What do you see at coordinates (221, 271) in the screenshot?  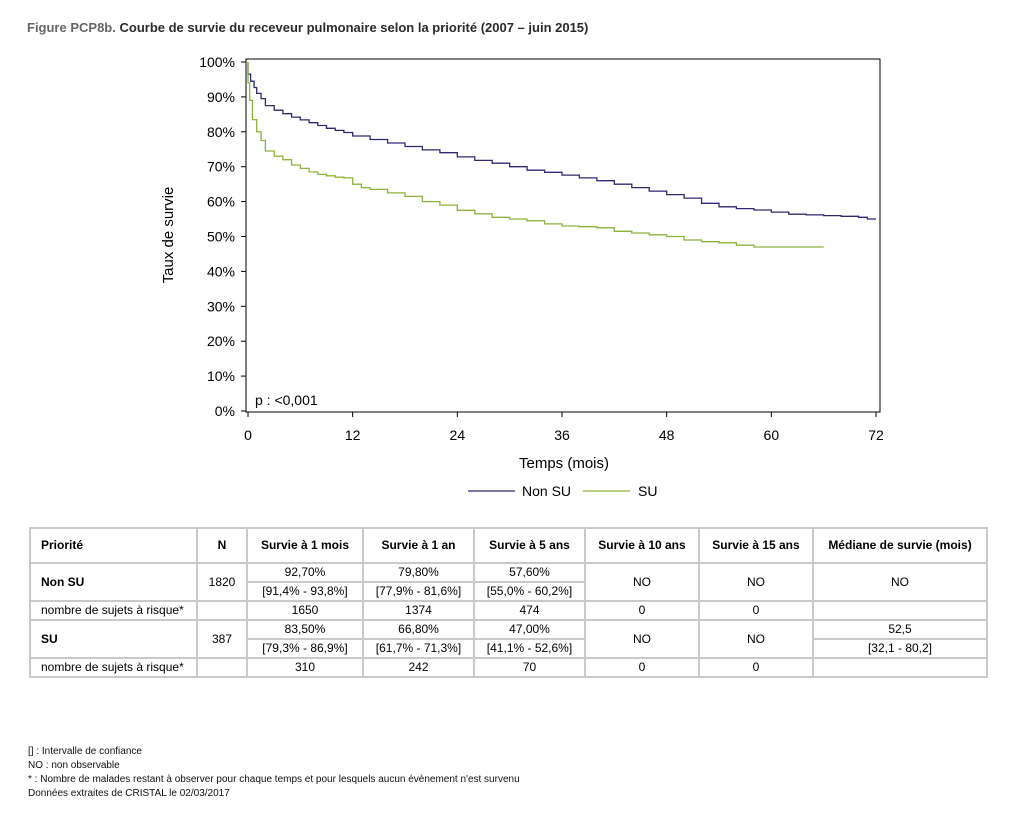 I see `y-tick-label: 40%` at bounding box center [221, 271].